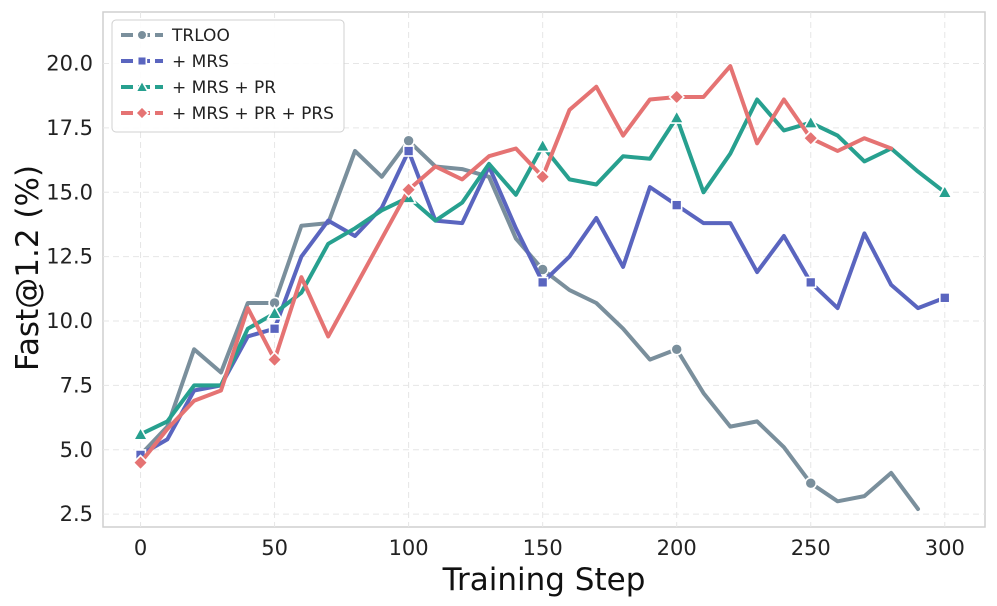  Describe the element at coordinates (76, 450) in the screenshot. I see `y-tick-label: 5.0` at that location.